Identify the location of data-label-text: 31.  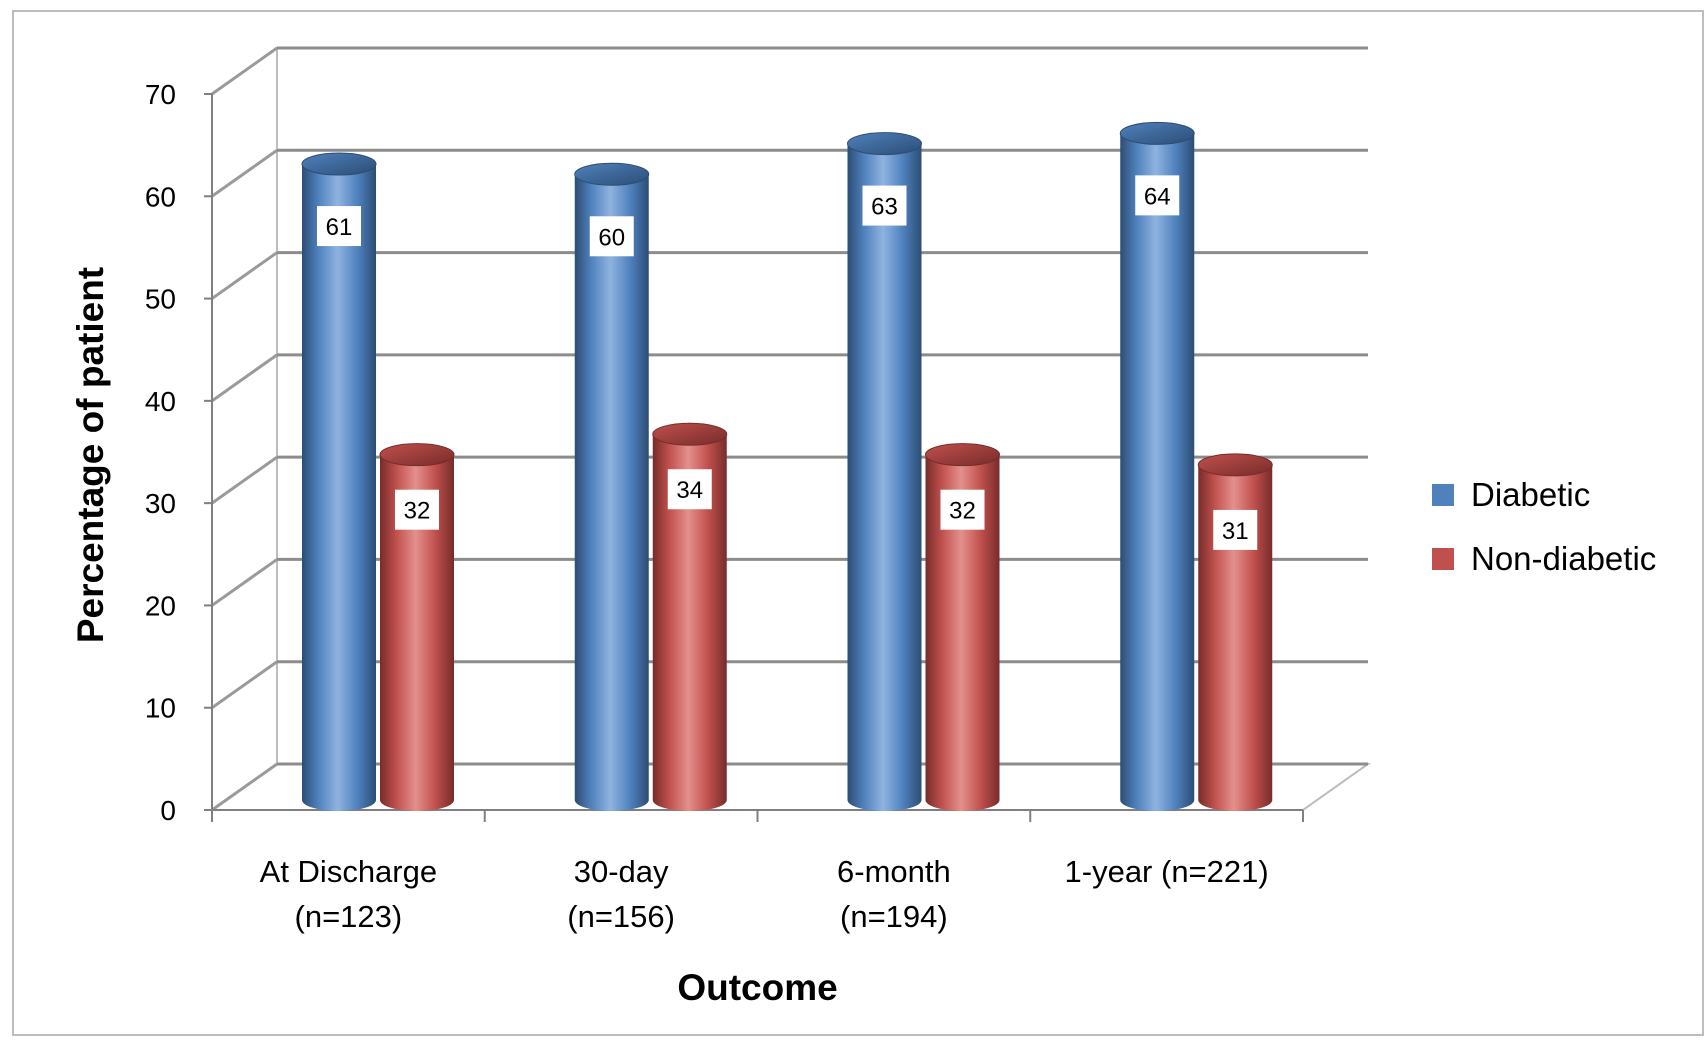
(1235, 531).